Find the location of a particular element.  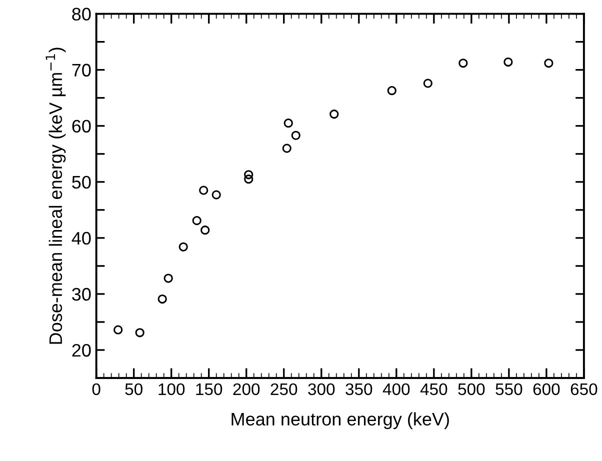

x-tick-label: 200 is located at coordinates (246, 389).